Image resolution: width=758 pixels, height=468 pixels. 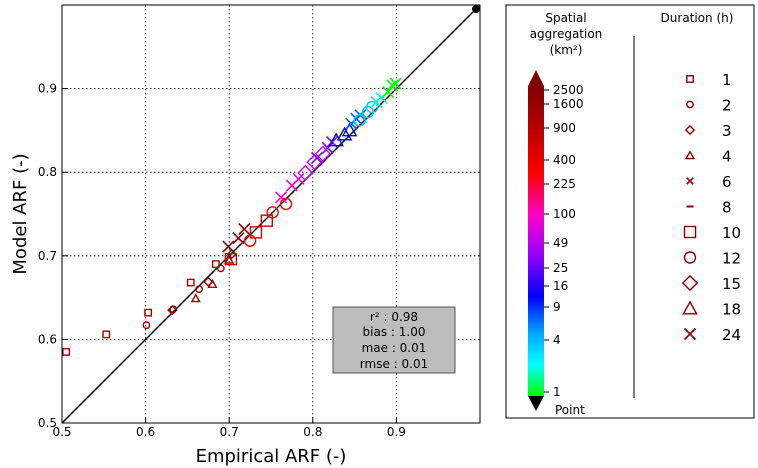 What do you see at coordinates (61, 432) in the screenshot?
I see `x-tick-label: 0.5` at bounding box center [61, 432].